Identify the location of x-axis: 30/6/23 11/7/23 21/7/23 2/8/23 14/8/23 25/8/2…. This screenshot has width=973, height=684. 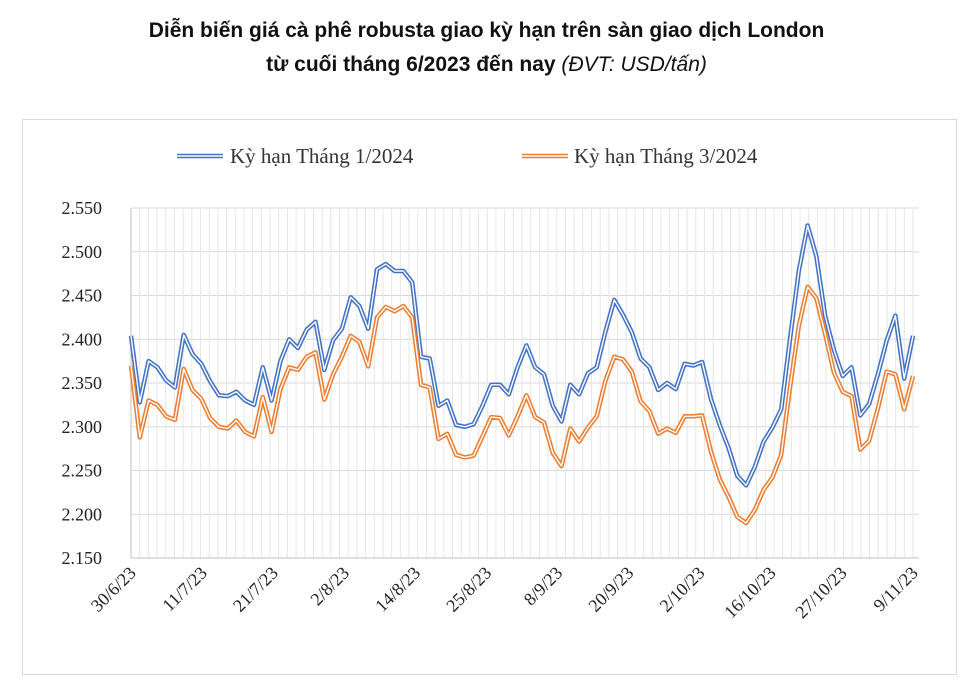
(504, 592).